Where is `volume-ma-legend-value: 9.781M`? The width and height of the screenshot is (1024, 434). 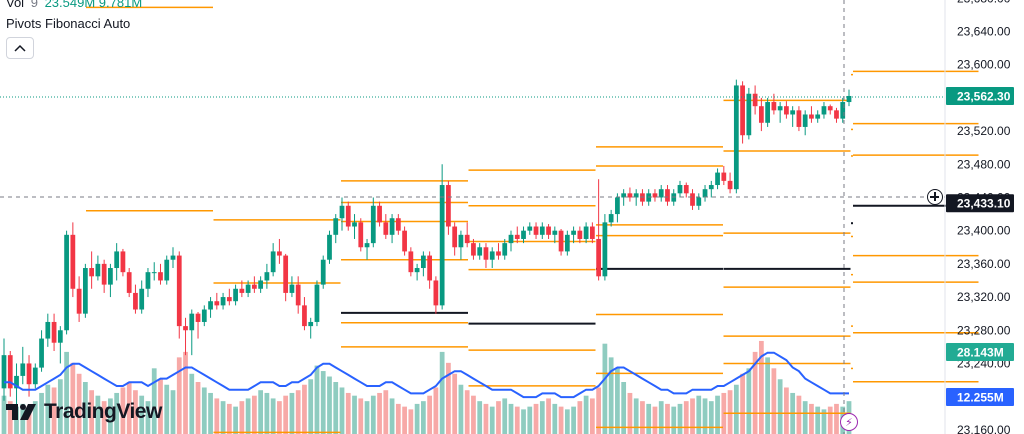
volume-ma-legend-value: 9.781M is located at coordinates (120, 5).